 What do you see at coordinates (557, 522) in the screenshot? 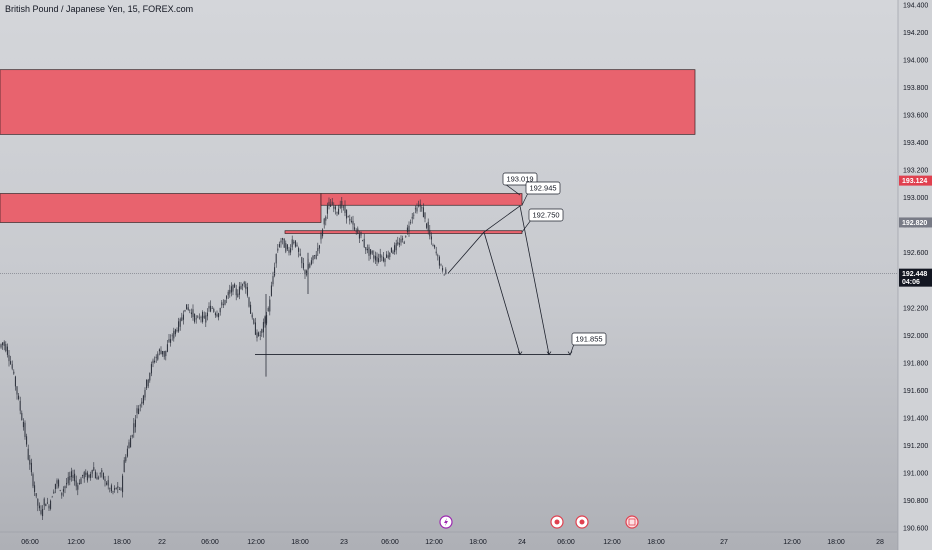
I see `target-dot` at bounding box center [557, 522].